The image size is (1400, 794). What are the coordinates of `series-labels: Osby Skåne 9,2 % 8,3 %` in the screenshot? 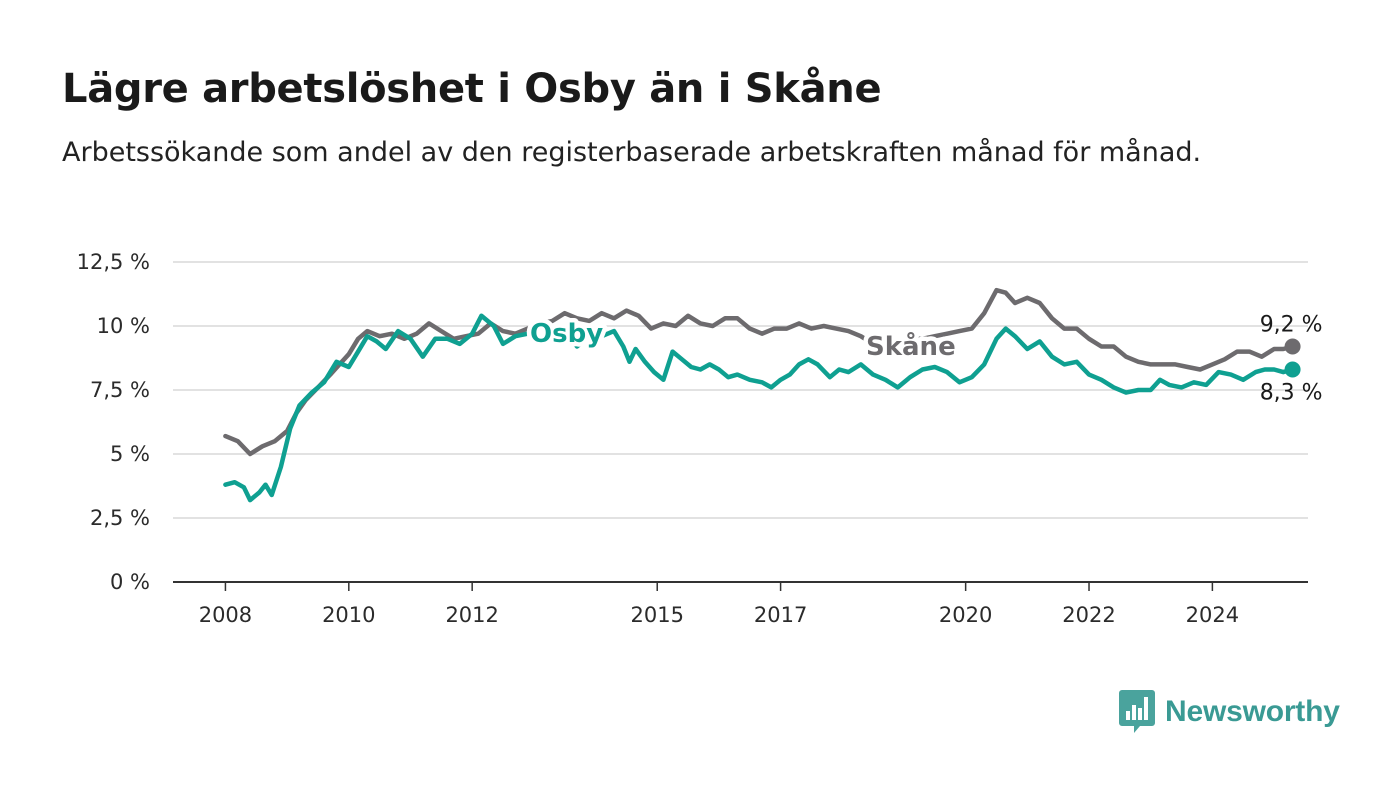 It's located at (924, 359).